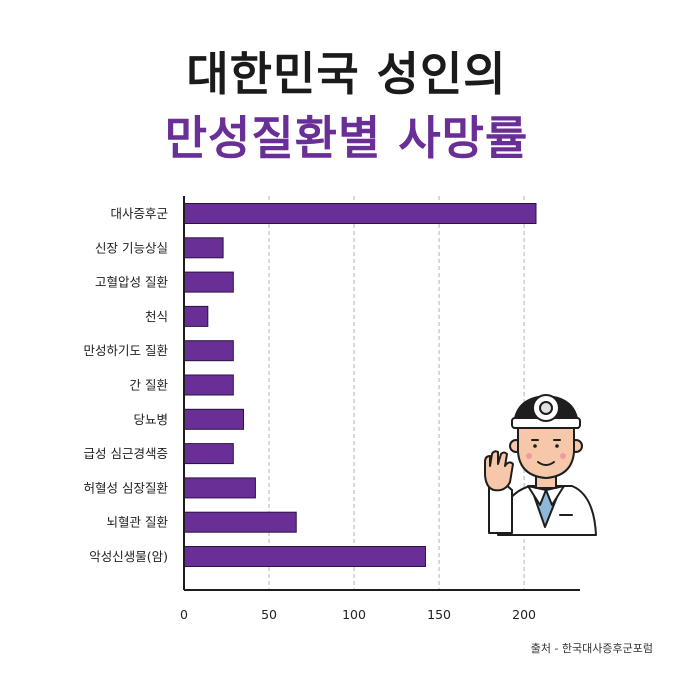 This screenshot has width=693, height=690. Describe the element at coordinates (149, 385) in the screenshot. I see `category-label: 간 질환` at that location.